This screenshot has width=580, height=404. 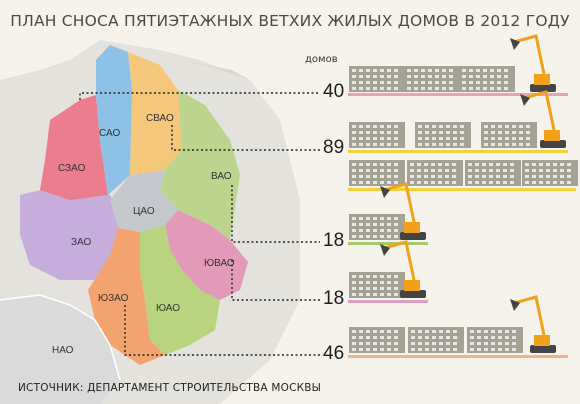 I want to click on map-label-sao: САО, so click(x=110, y=133).